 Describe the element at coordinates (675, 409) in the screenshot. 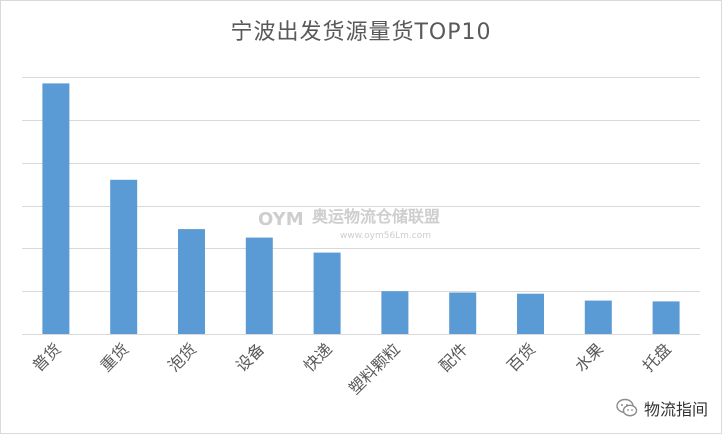

I see `footer-label: 物流指间` at that location.